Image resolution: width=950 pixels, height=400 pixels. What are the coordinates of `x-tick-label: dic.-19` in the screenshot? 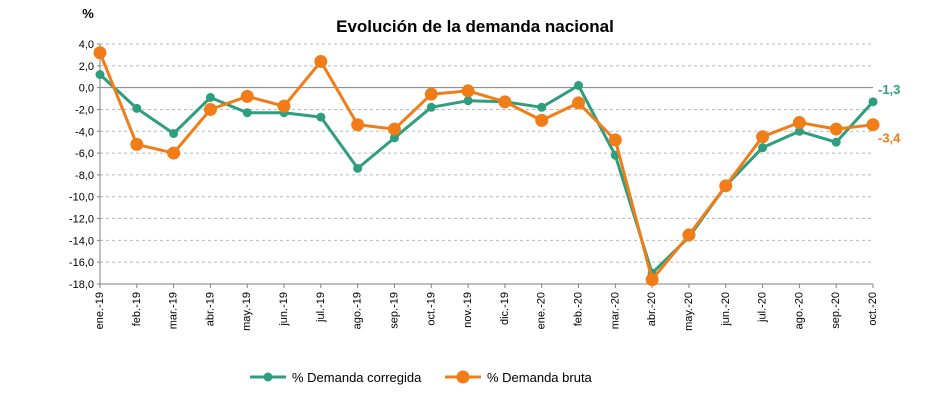 It's located at (505, 308).